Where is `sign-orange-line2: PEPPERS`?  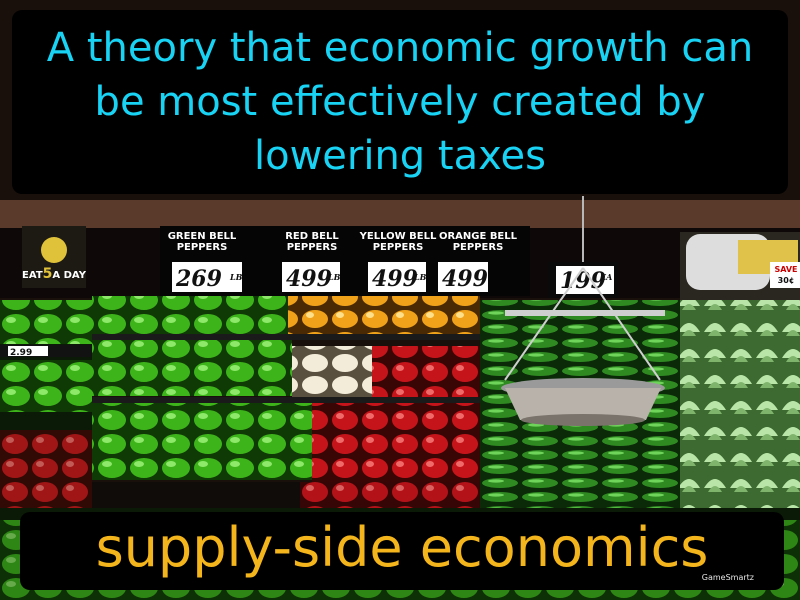
sign-orange-line2: PEPPERS is located at coordinates (478, 247).